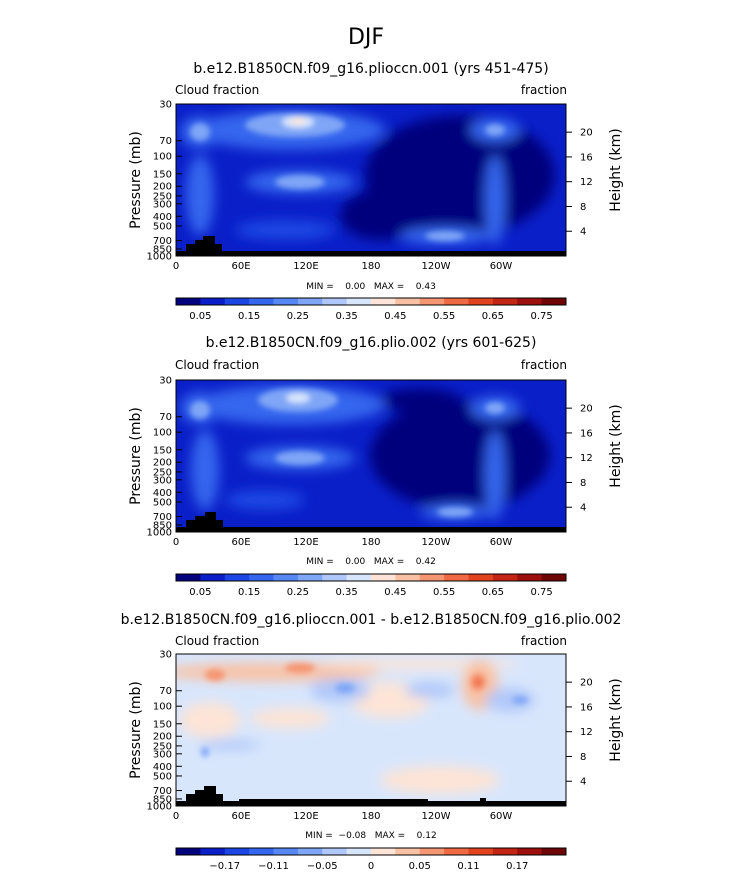  Describe the element at coordinates (165, 141) in the screenshot. I see `y-tick-label: 70` at that location.